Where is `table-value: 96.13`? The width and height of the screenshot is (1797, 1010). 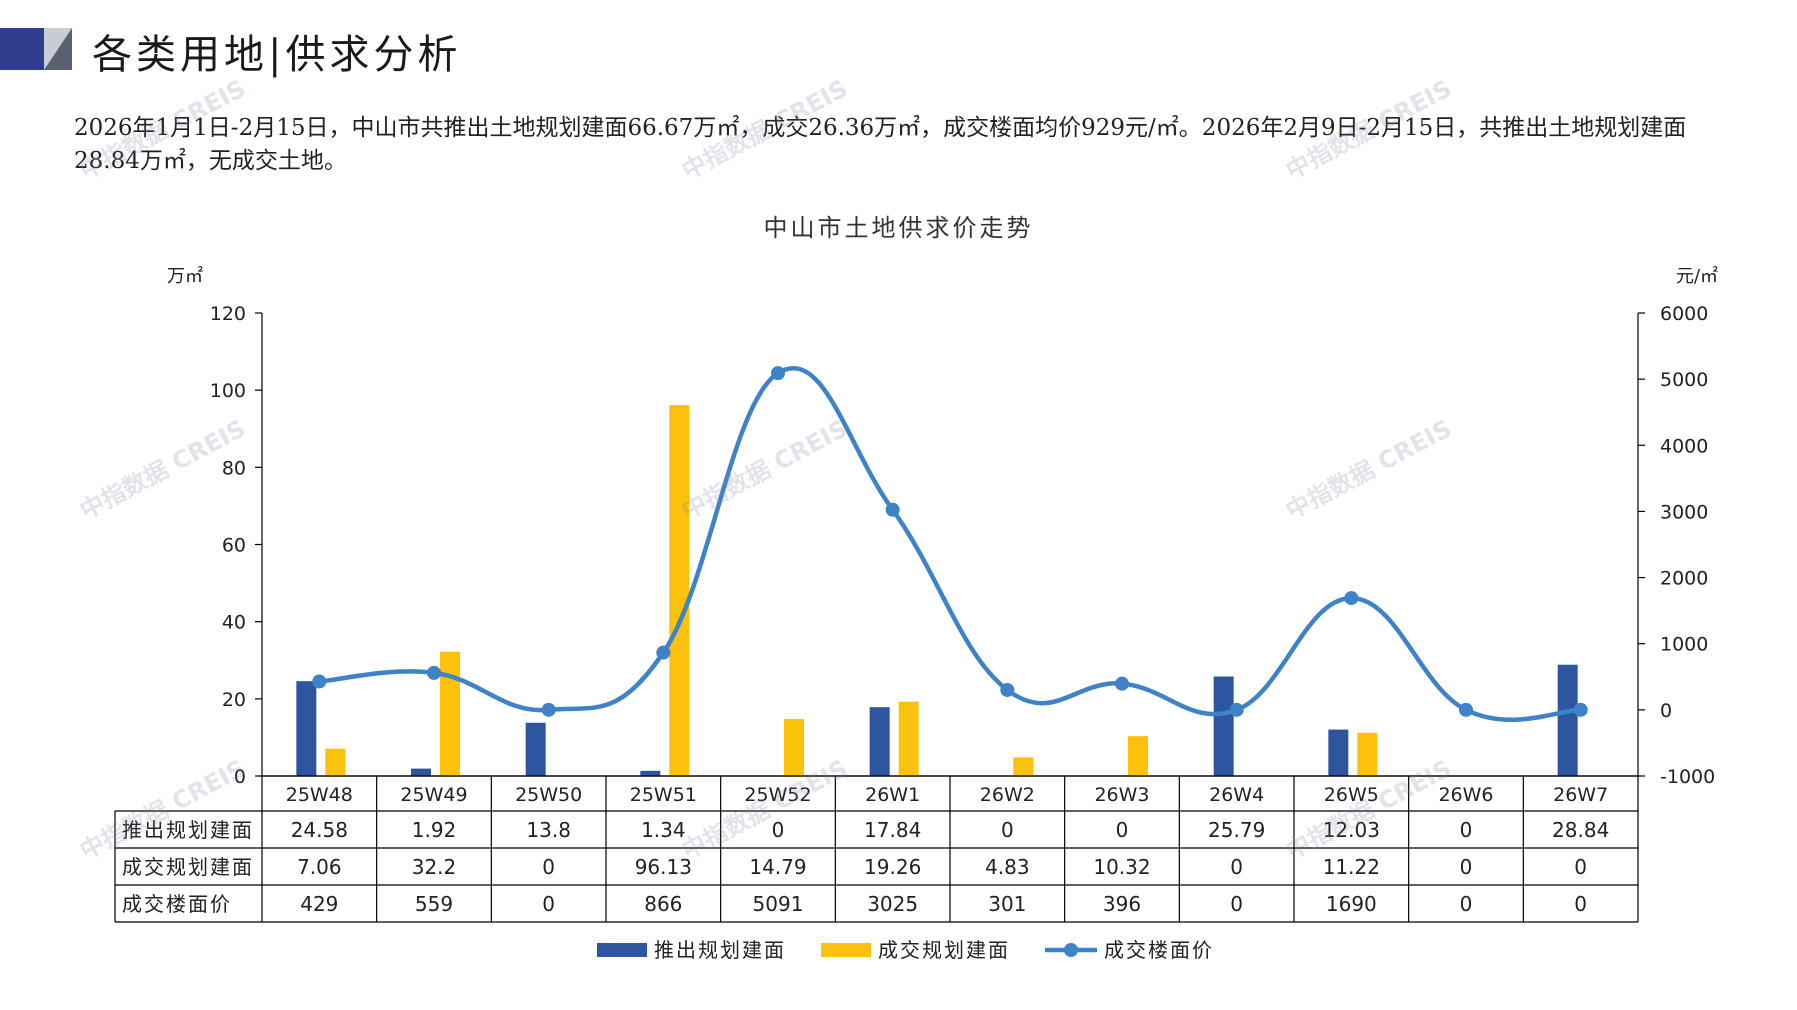 table-value: 96.13 is located at coordinates (663, 867).